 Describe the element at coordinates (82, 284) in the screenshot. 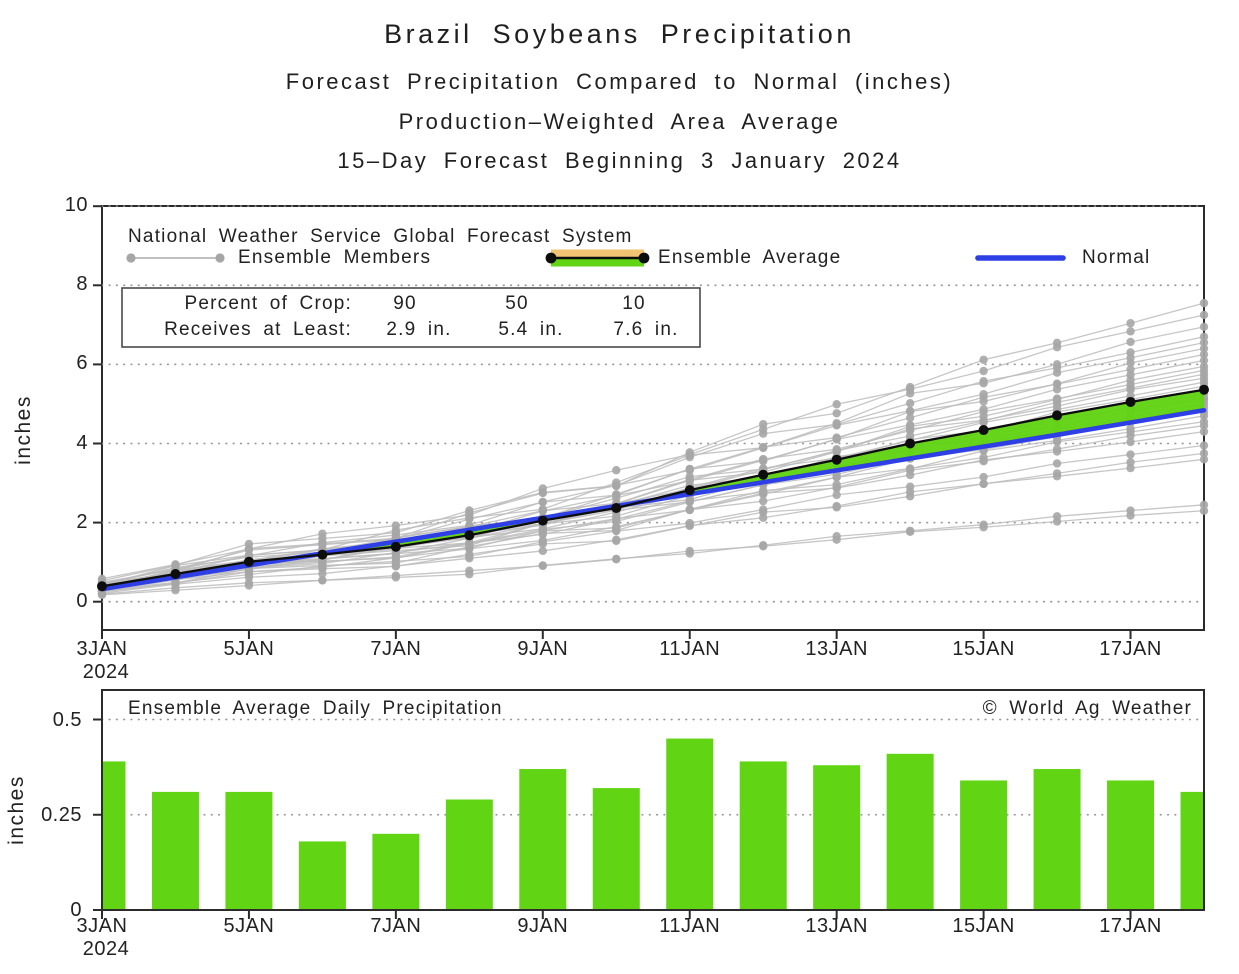

I see `top-ytick-label: 8` at that location.